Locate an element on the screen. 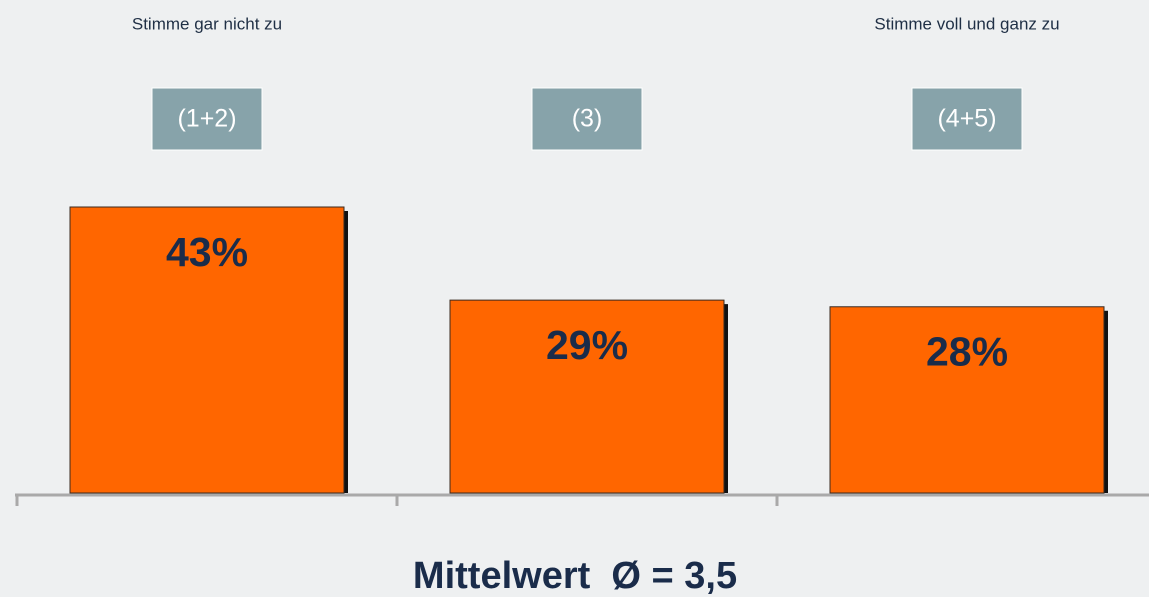  category-label: (4+5) is located at coordinates (966, 119).